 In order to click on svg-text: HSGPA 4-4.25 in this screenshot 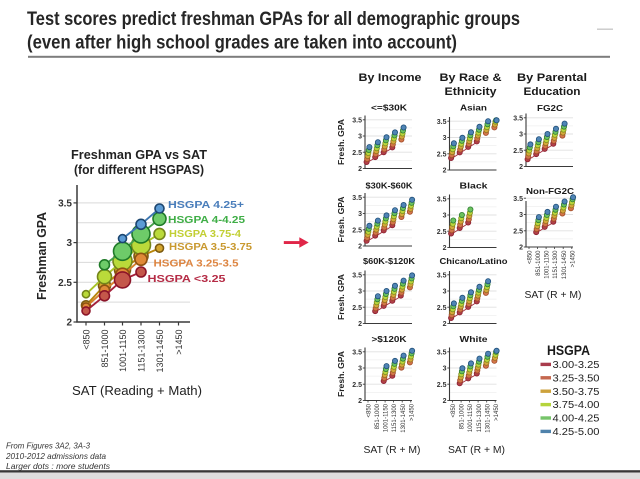, I will do `click(206, 220)`.